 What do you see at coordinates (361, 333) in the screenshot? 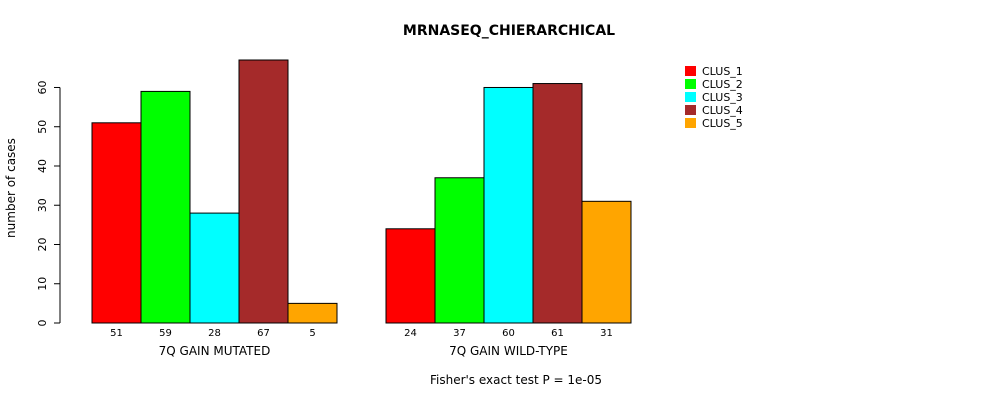
I see `value-labels: 51 59 28 67 5 24 37 60 61 31` at bounding box center [361, 333].